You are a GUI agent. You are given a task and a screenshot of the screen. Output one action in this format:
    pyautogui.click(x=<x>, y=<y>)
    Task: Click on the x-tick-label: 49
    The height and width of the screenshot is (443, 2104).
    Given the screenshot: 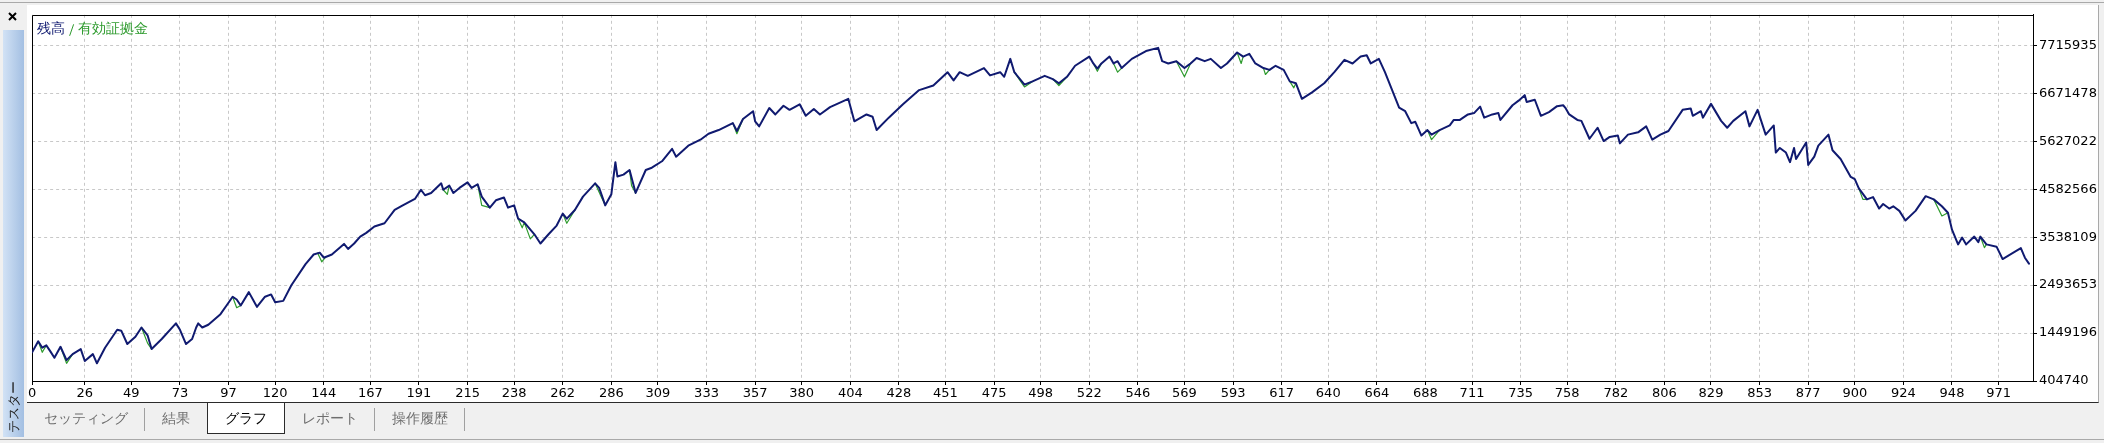 What is the action you would take?
    pyautogui.click(x=131, y=393)
    